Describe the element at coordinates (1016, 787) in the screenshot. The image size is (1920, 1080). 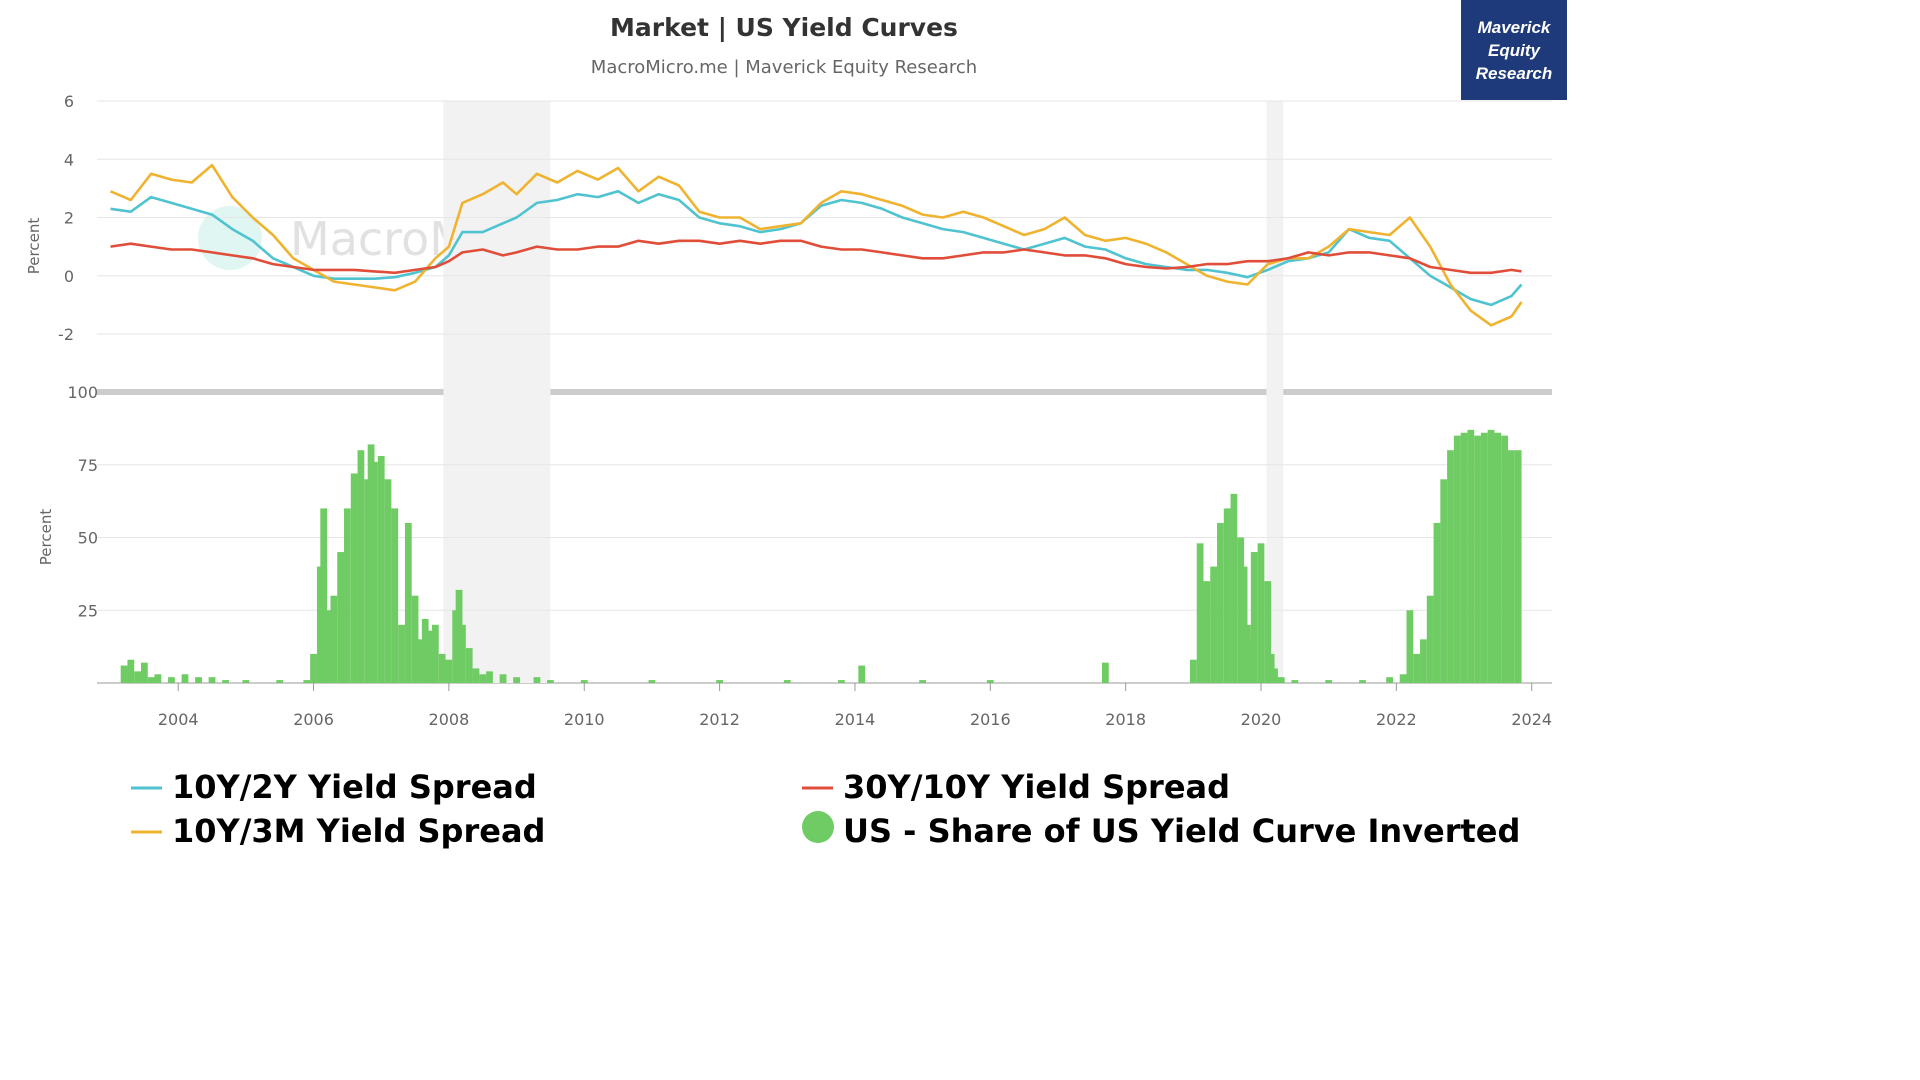
I see `legend-item-30y10y: 30Y/10Y Yield Spread` at that location.